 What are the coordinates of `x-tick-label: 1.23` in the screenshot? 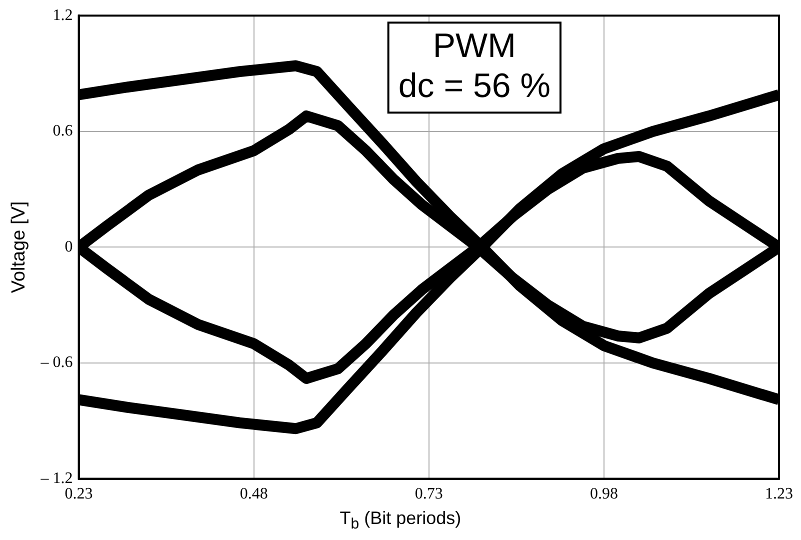 It's located at (779, 494).